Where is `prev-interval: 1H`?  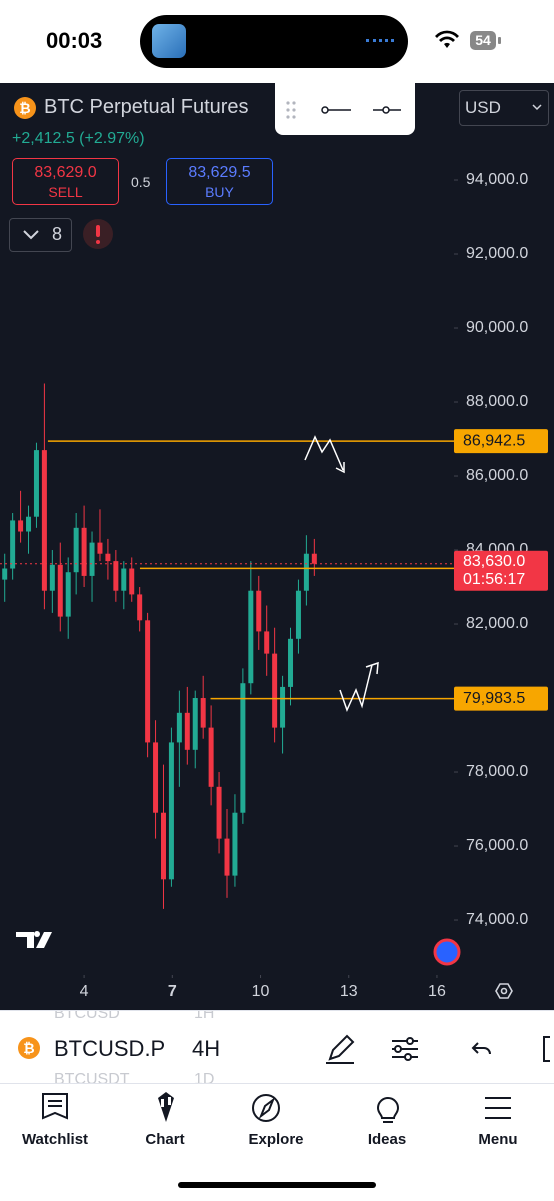
prev-interval: 1H is located at coordinates (204, 1016).